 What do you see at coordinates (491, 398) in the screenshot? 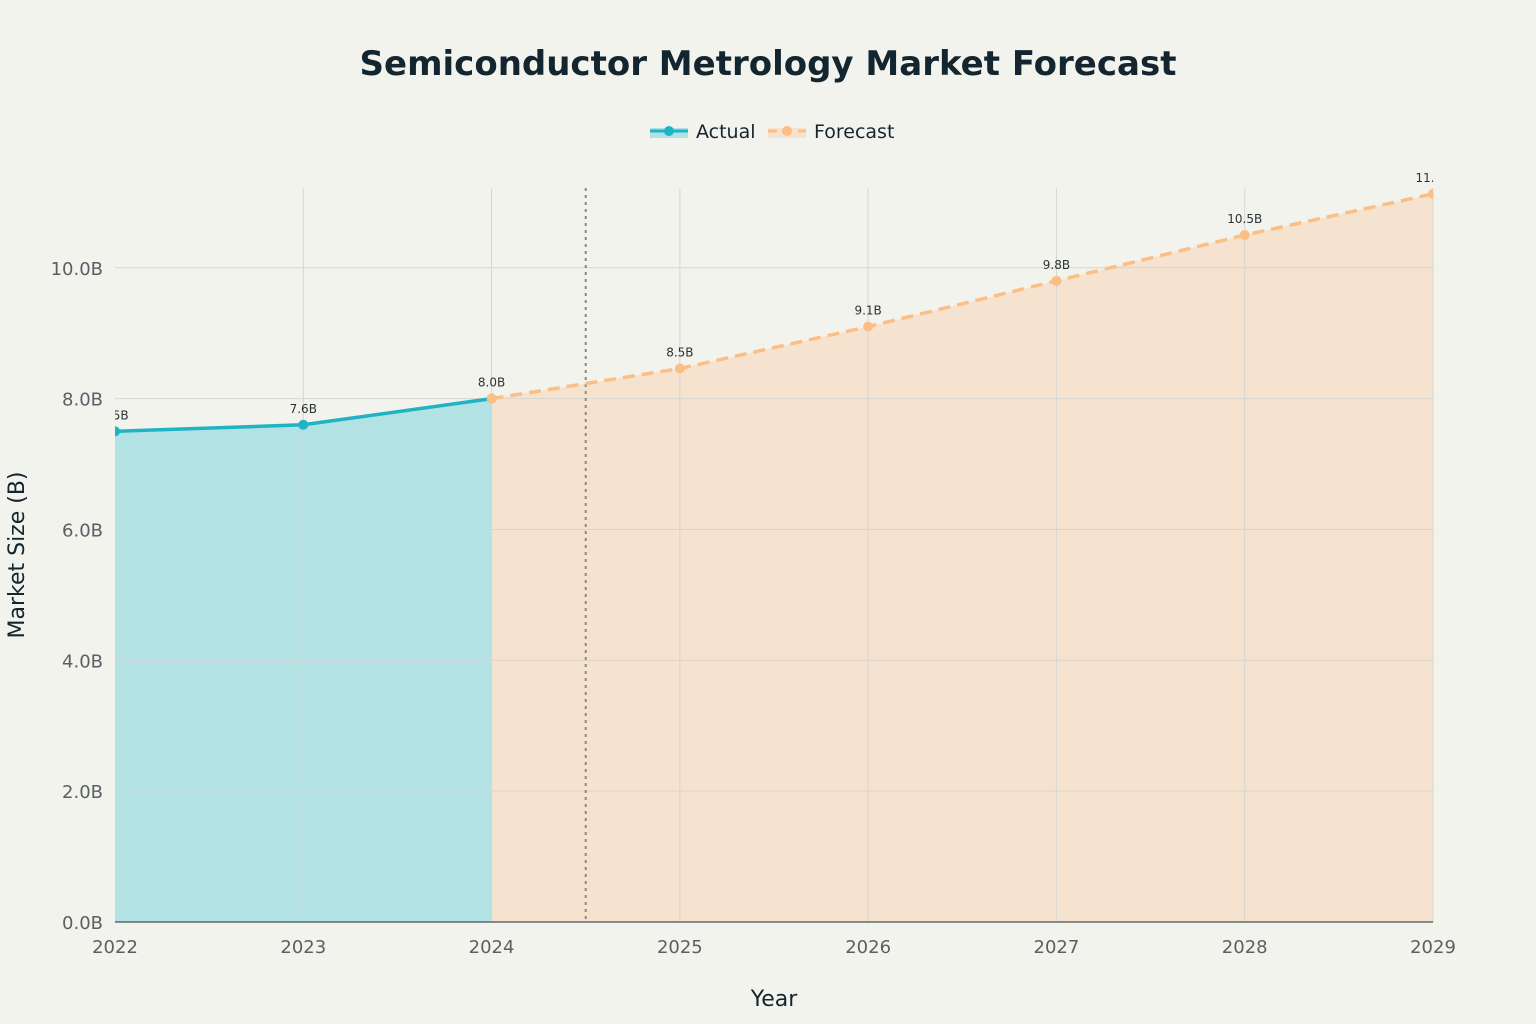
I see `data-point-forecast-2024` at bounding box center [491, 398].